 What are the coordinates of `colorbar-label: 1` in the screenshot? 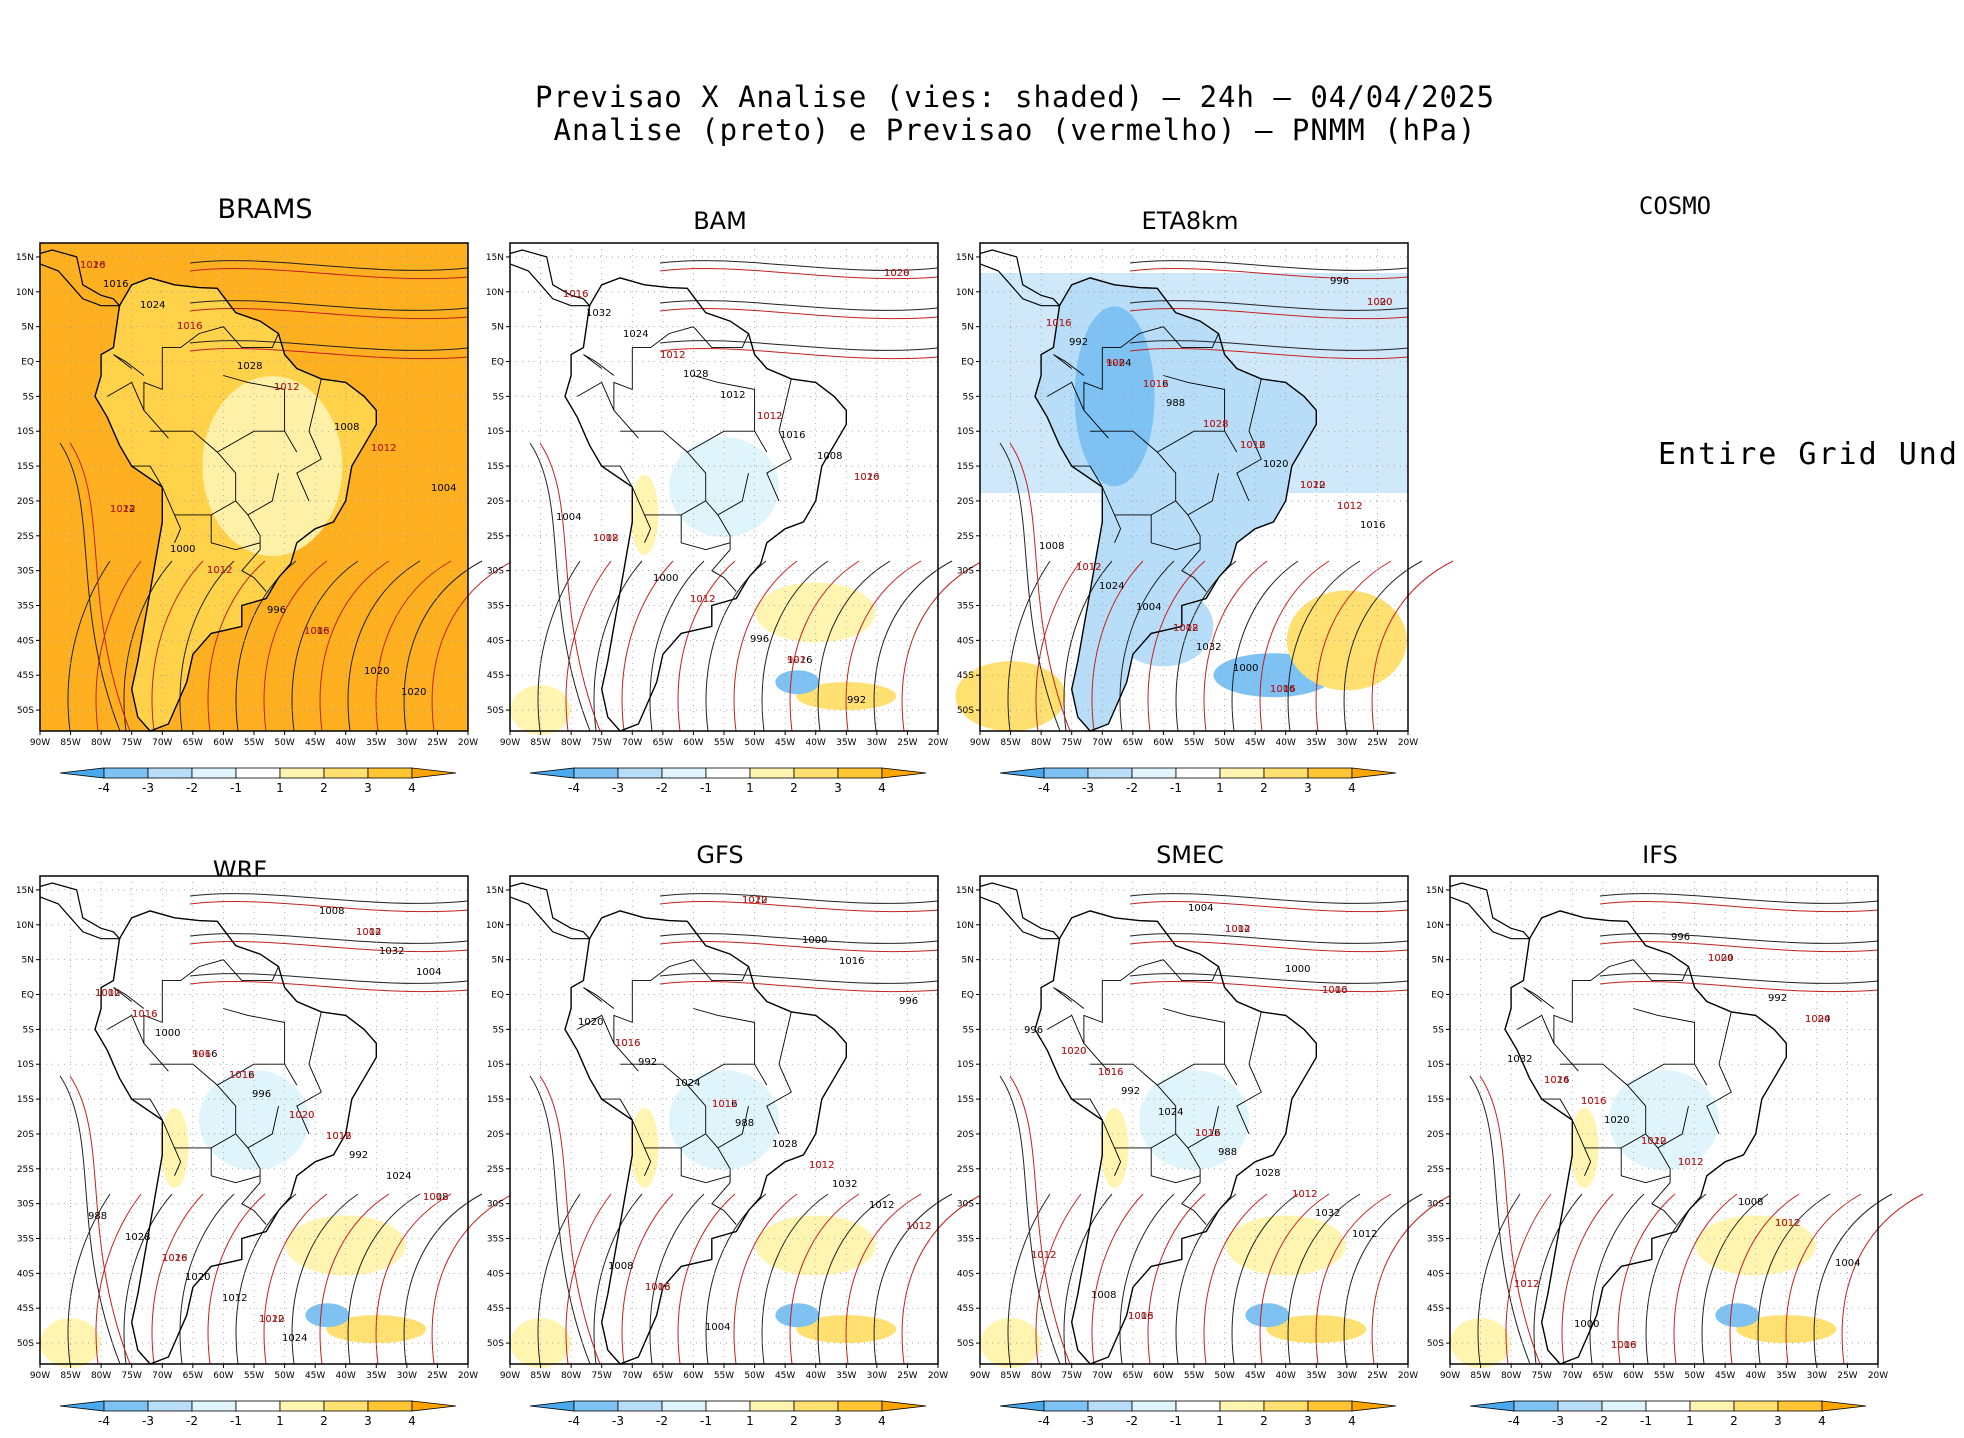 It's located at (750, 788).